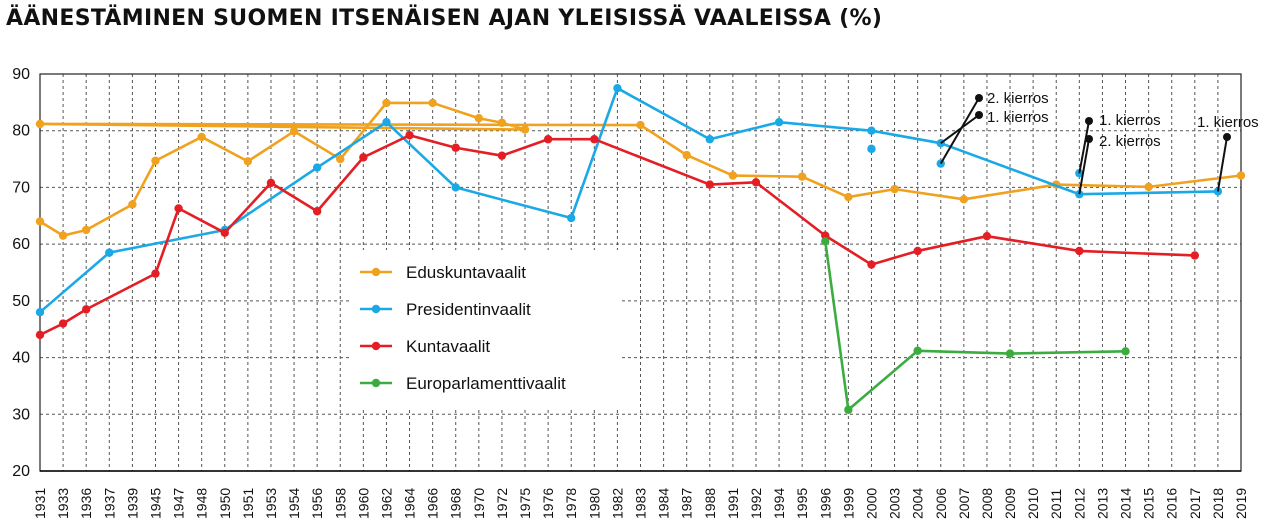 This screenshot has width=1280, height=524. What do you see at coordinates (248, 503) in the screenshot?
I see `x-tick-label: 1951` at bounding box center [248, 503].